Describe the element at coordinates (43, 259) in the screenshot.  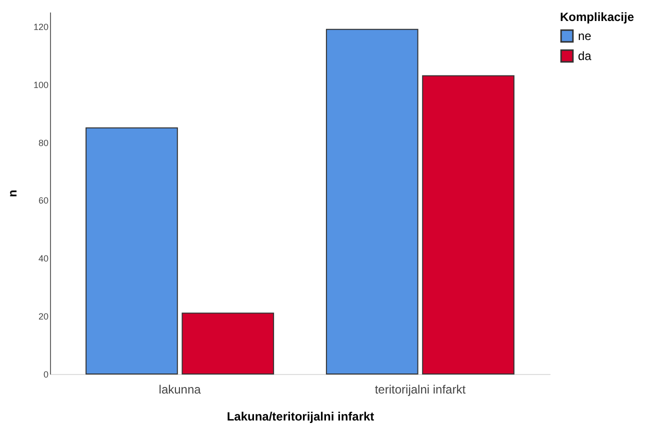
I see `y-tick-label: 40` at that location.